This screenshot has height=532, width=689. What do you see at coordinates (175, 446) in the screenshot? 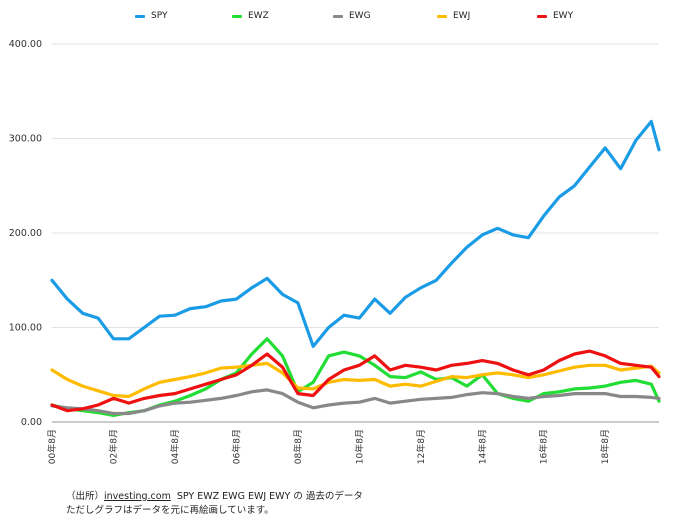
I see `x-tick-label: 04年8月` at bounding box center [175, 446].